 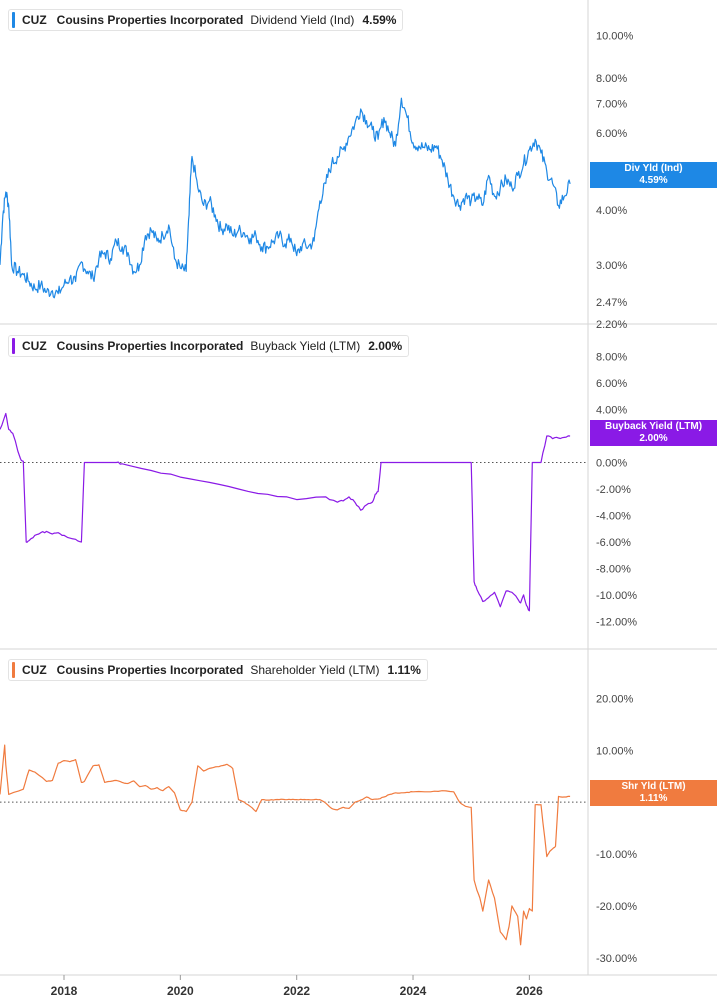 I want to click on y-tick-label: -20.00%, so click(x=616, y=907).